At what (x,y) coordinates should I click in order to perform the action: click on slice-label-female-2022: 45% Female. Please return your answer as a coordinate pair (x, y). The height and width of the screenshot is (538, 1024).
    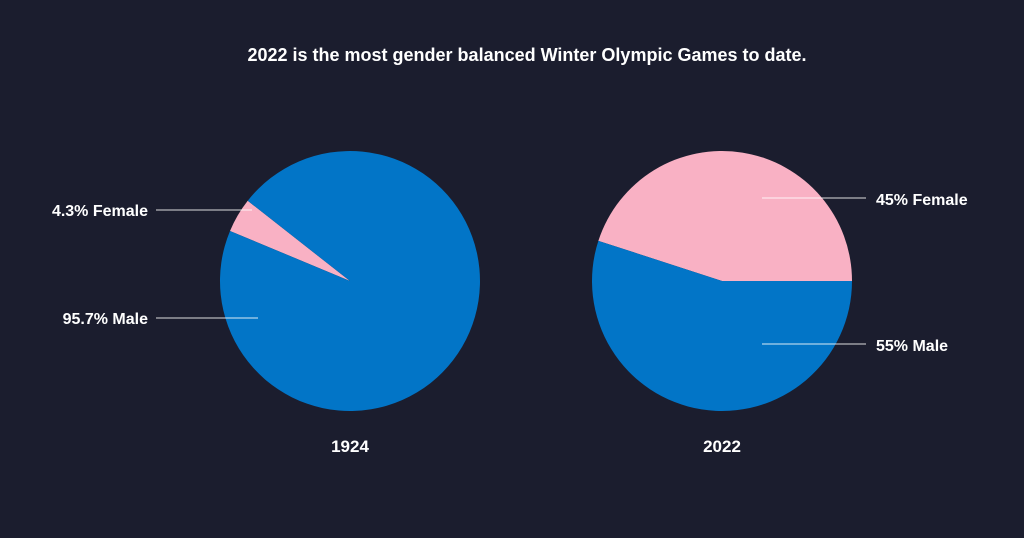
    Looking at the image, I should click on (922, 200).